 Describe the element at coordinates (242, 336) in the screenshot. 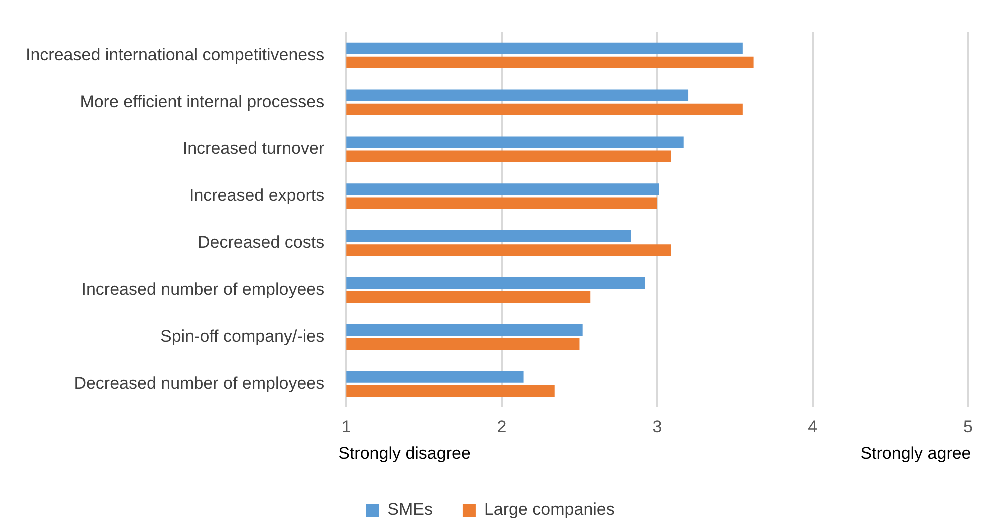

I see `y-tick-label: Spin-off company/-ies` at that location.